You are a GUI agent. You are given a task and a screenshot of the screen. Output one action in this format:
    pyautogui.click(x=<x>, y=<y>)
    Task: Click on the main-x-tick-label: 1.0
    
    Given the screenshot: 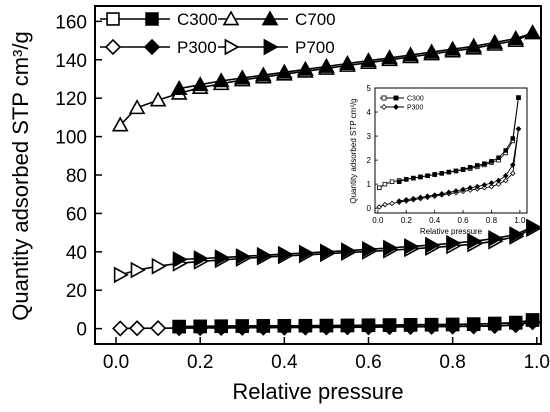 What is the action you would take?
    pyautogui.click(x=537, y=362)
    